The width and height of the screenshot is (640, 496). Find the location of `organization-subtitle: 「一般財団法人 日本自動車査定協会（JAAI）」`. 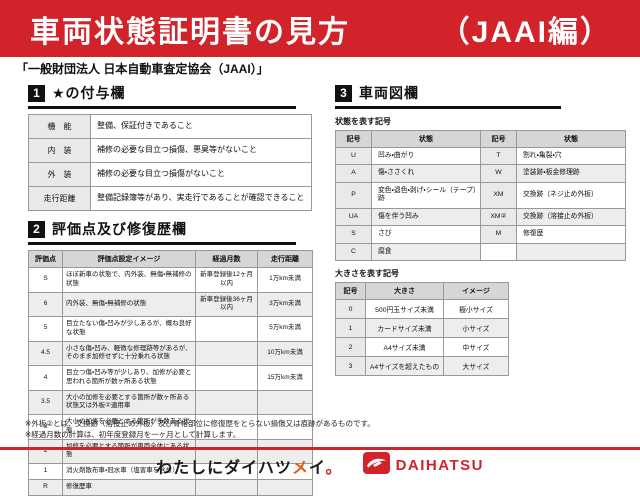

organization-subtitle: 「一般財団法人 日本自動車査定協会（JAAI）」 is located at coordinates (142, 69).